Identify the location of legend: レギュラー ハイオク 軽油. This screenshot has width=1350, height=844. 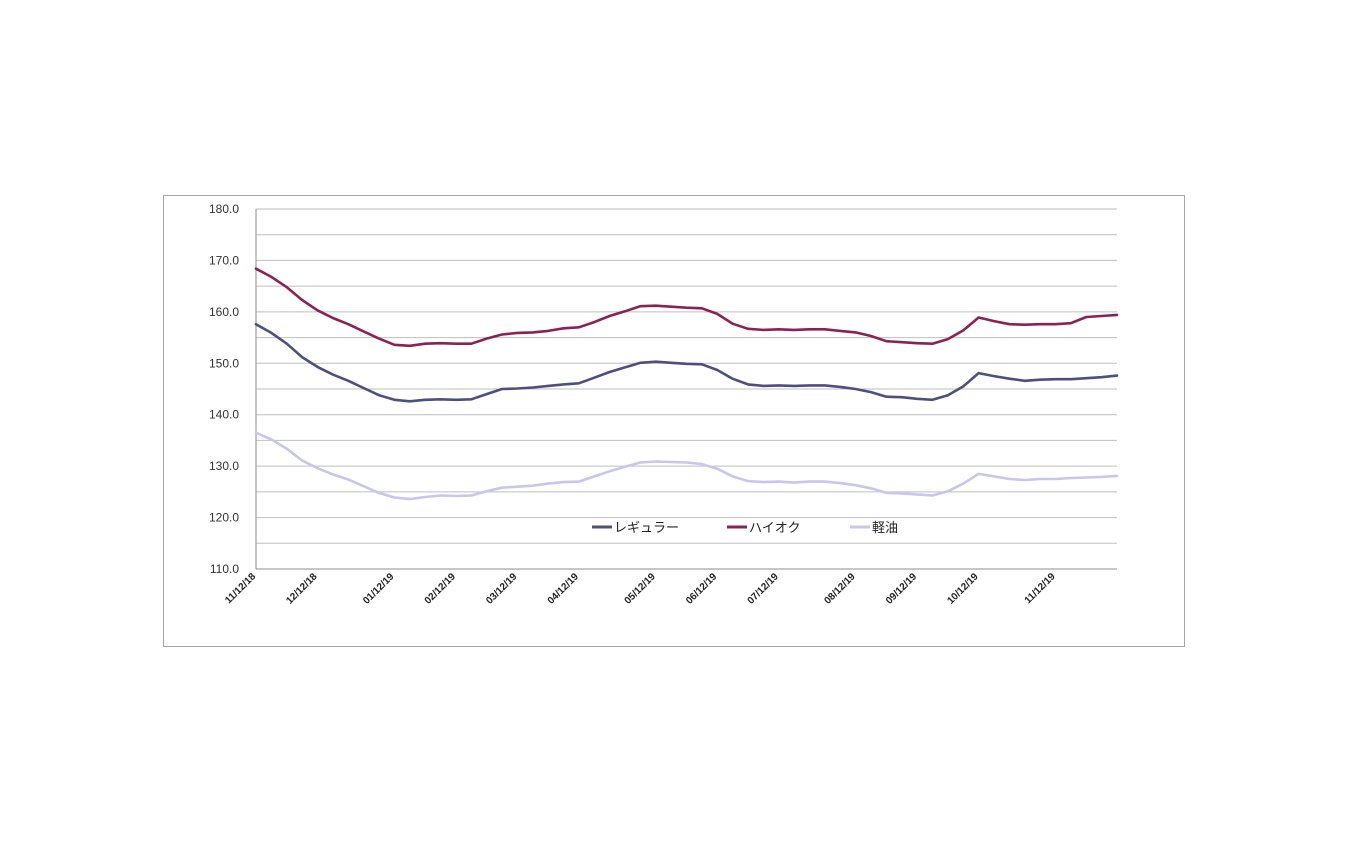
(745, 527).